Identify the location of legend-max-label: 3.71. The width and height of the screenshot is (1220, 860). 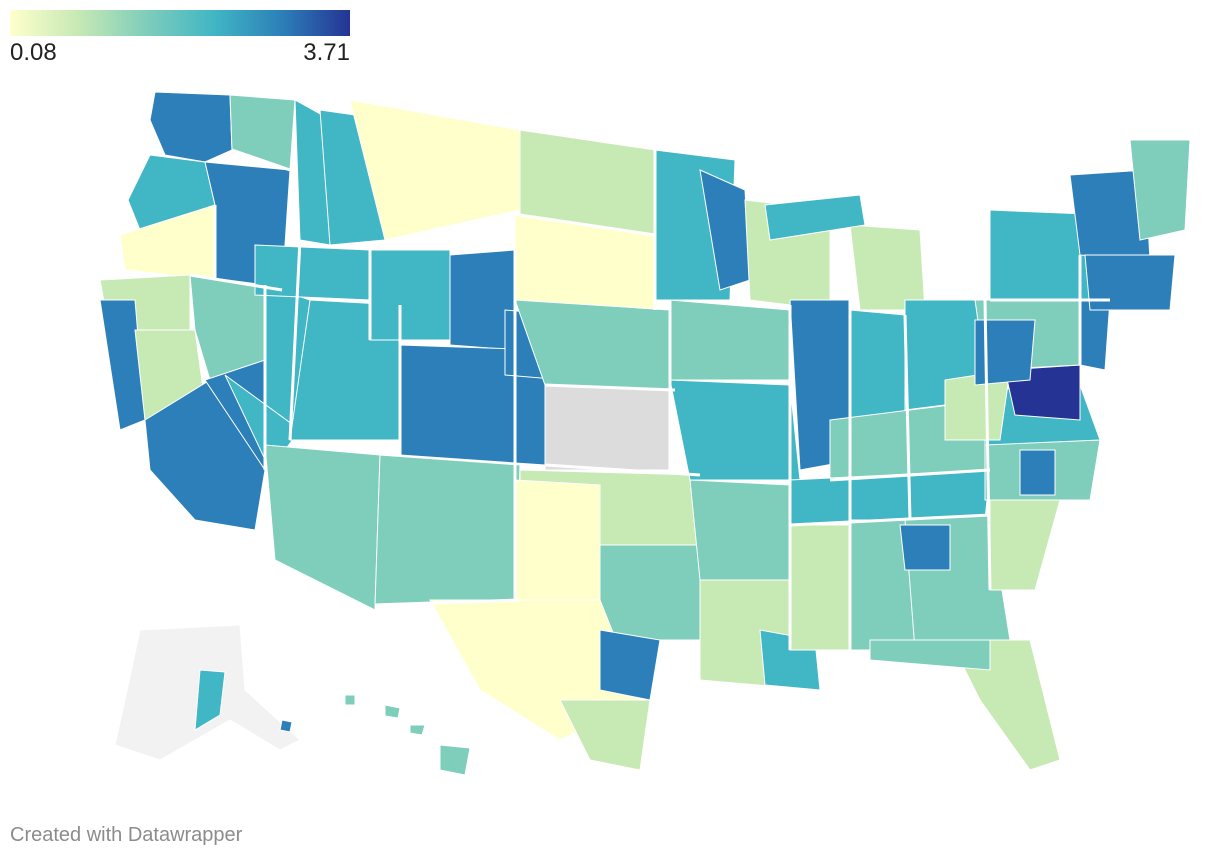
(326, 52).